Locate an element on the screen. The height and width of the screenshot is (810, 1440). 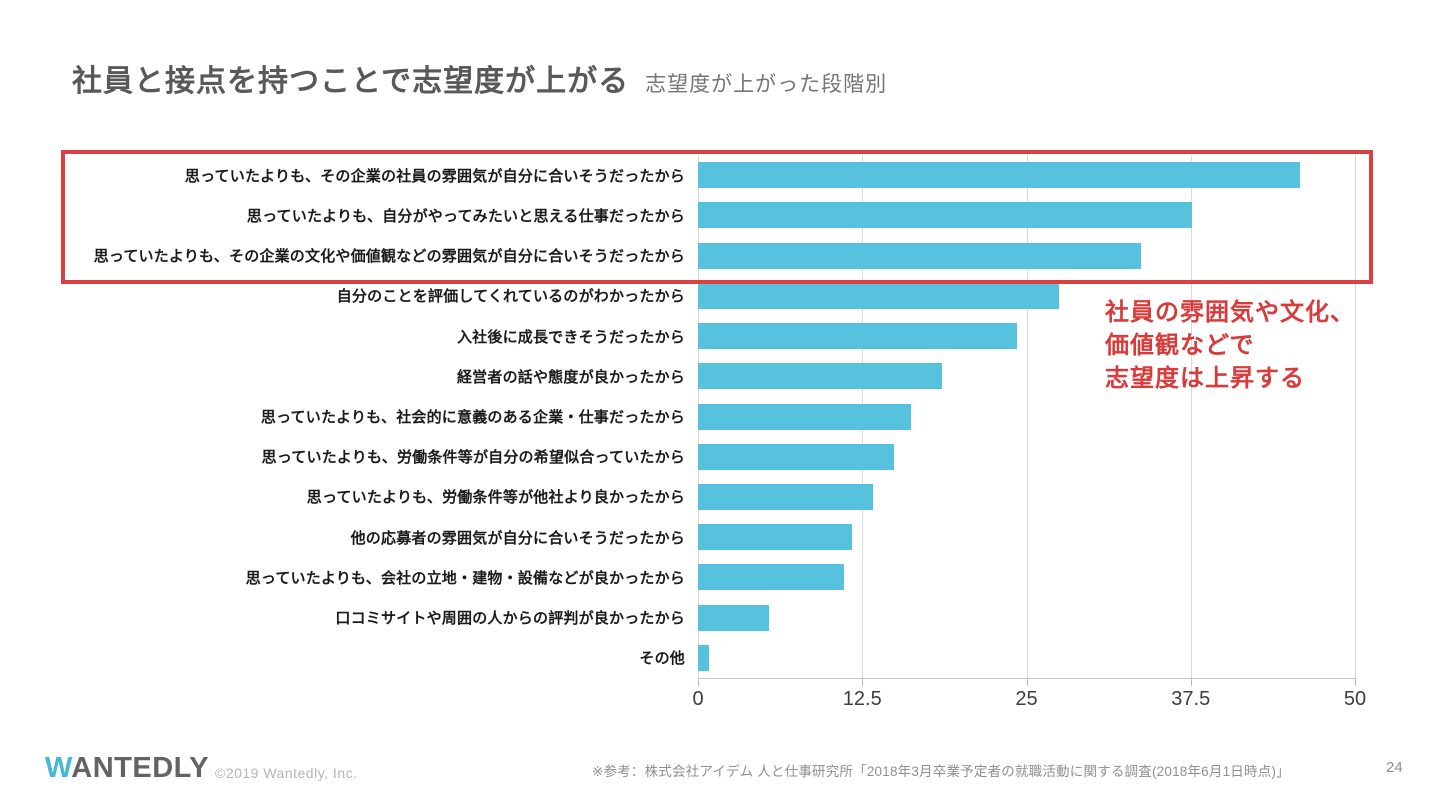
annotation-line: 価値観などで is located at coordinates (1180, 345).